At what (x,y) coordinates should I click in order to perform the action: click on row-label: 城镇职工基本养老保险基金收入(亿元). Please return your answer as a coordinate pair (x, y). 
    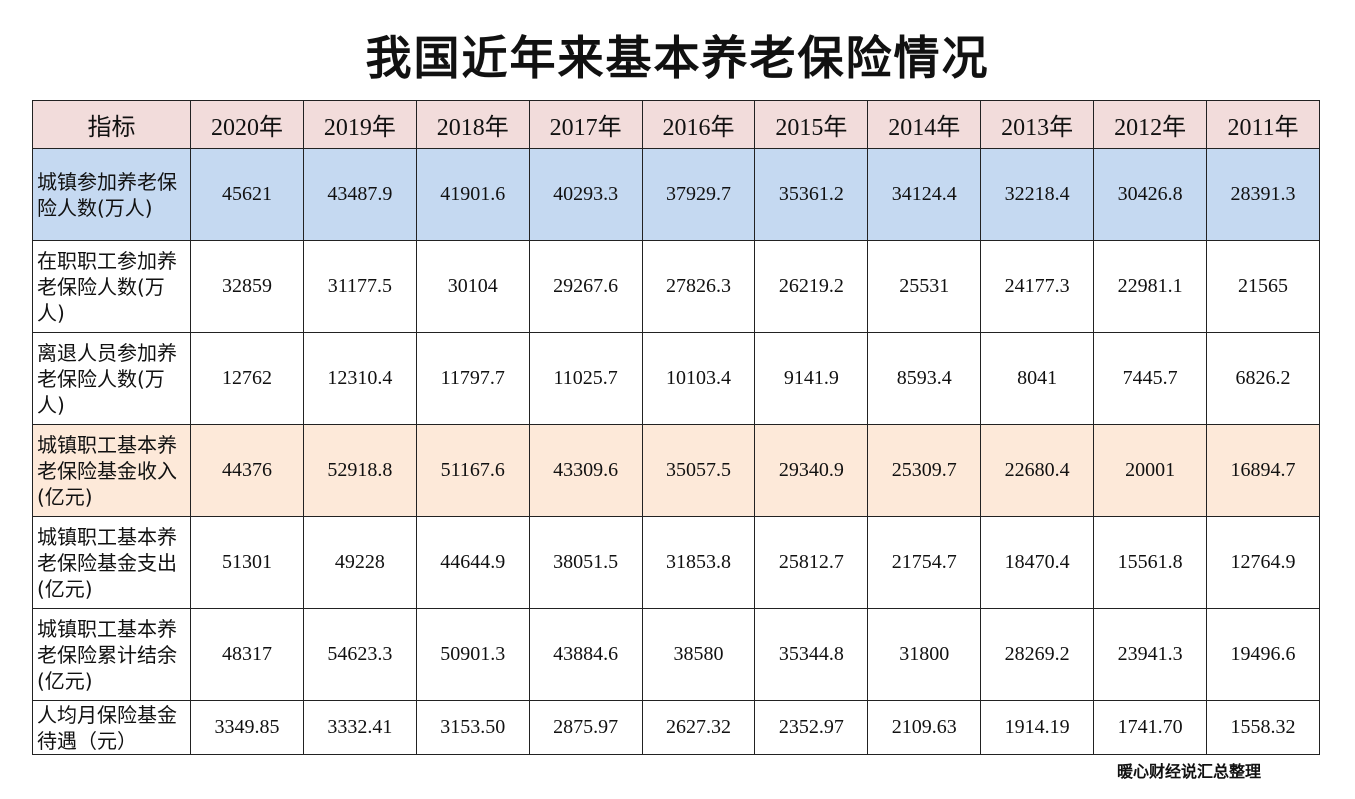
    Looking at the image, I should click on (111, 470).